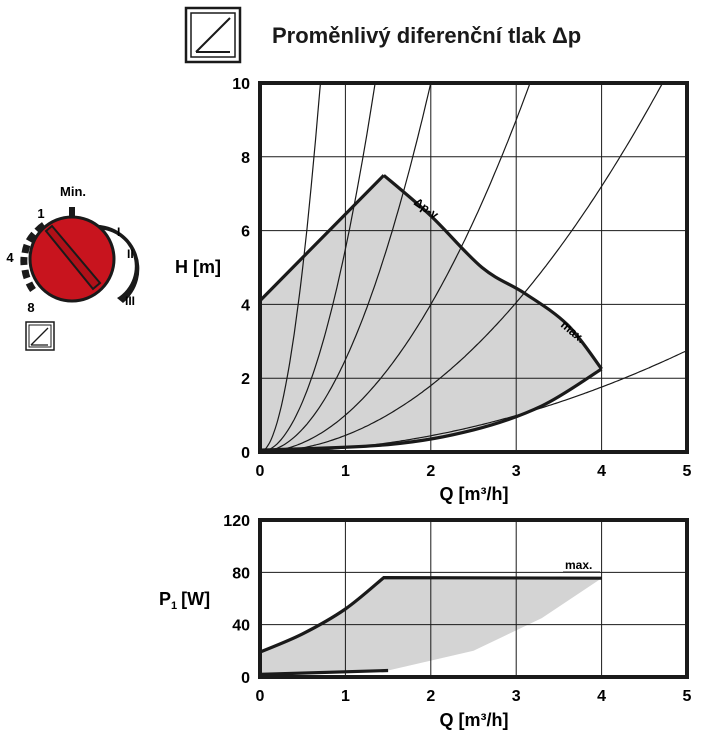 This screenshot has height=732, width=717. I want to click on head-x-tick-label: 0, so click(260, 471).